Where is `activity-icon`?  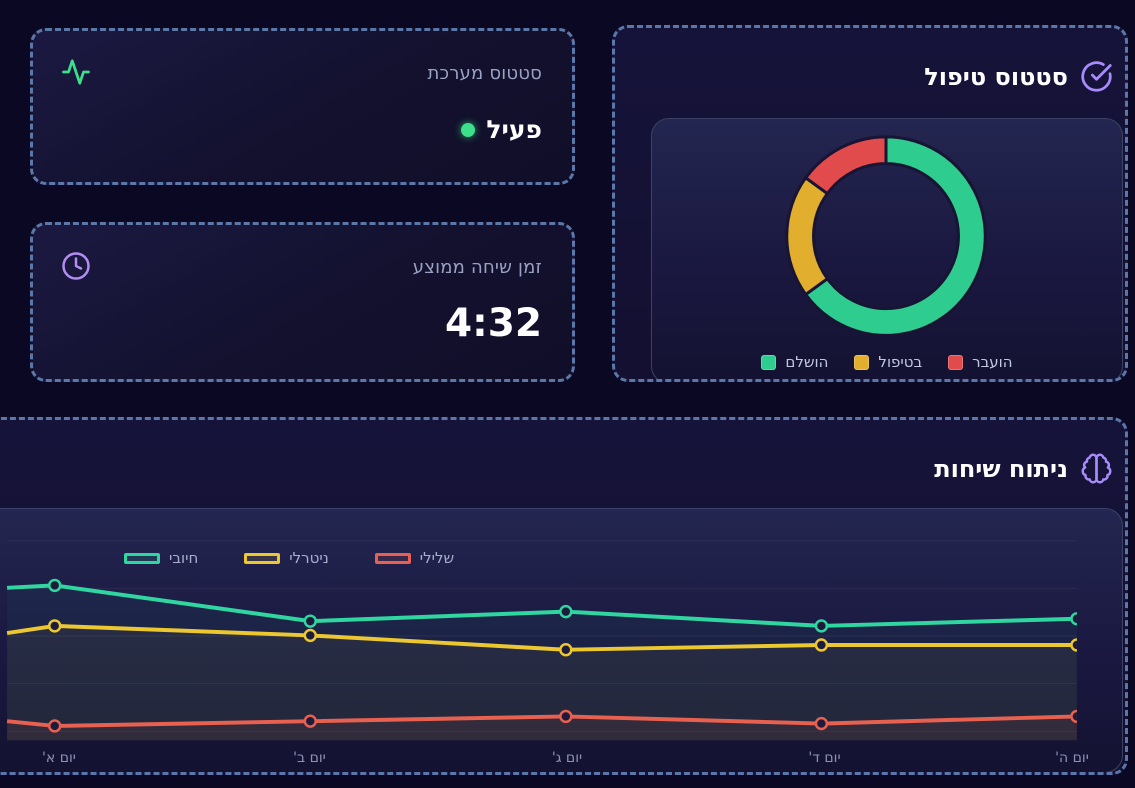
activity-icon is located at coordinates (76, 72).